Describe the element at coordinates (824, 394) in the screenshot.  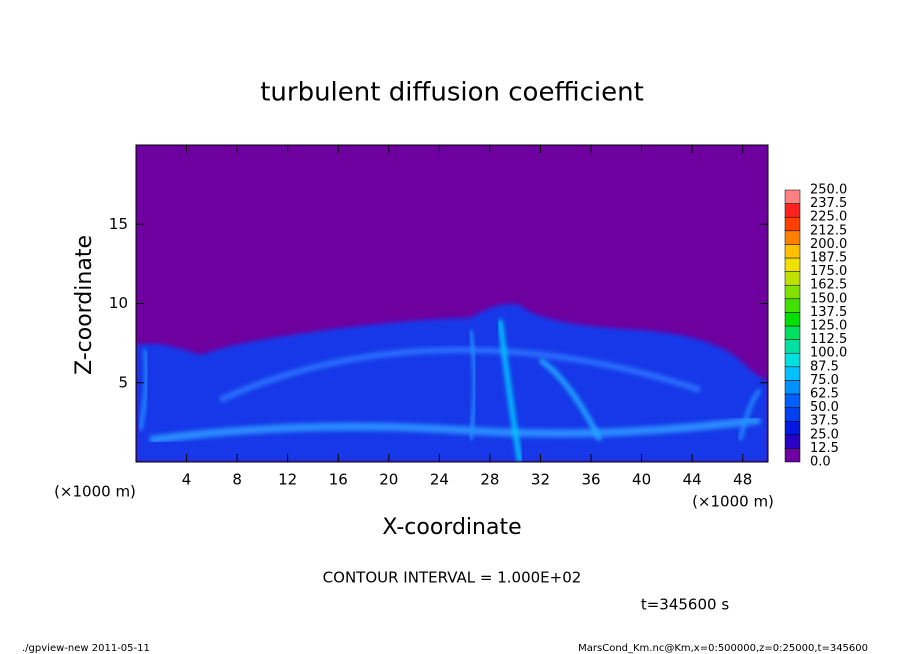
I see `colorbar-label: 62.5` at that location.